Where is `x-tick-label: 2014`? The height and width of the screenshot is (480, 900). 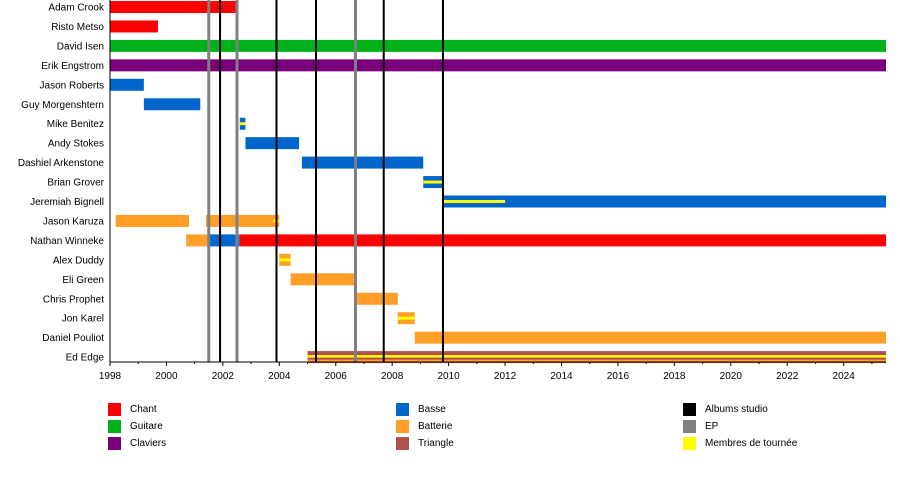
x-tick-label: 2014 is located at coordinates (561, 376).